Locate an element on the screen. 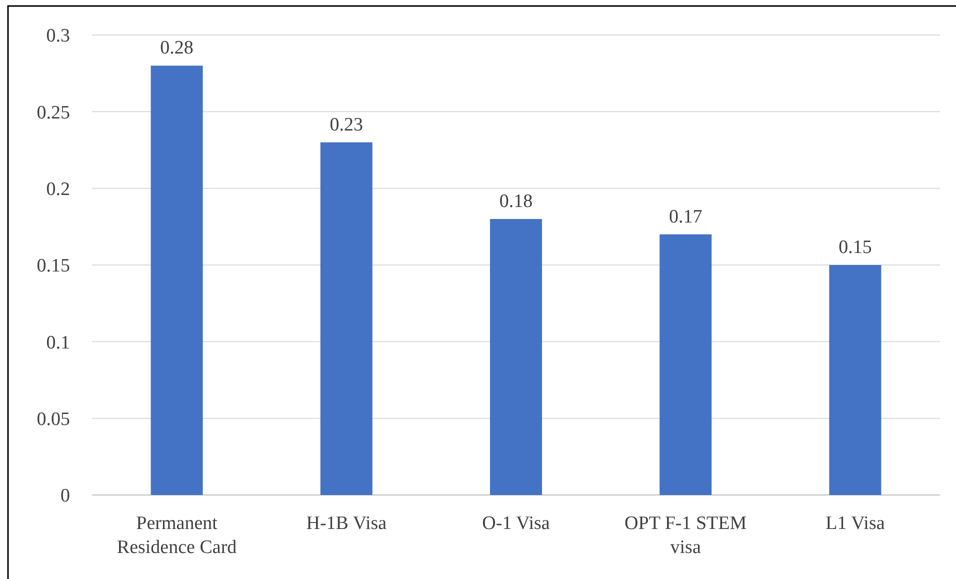  x-tick-label: O-1 Visa is located at coordinates (516, 523).